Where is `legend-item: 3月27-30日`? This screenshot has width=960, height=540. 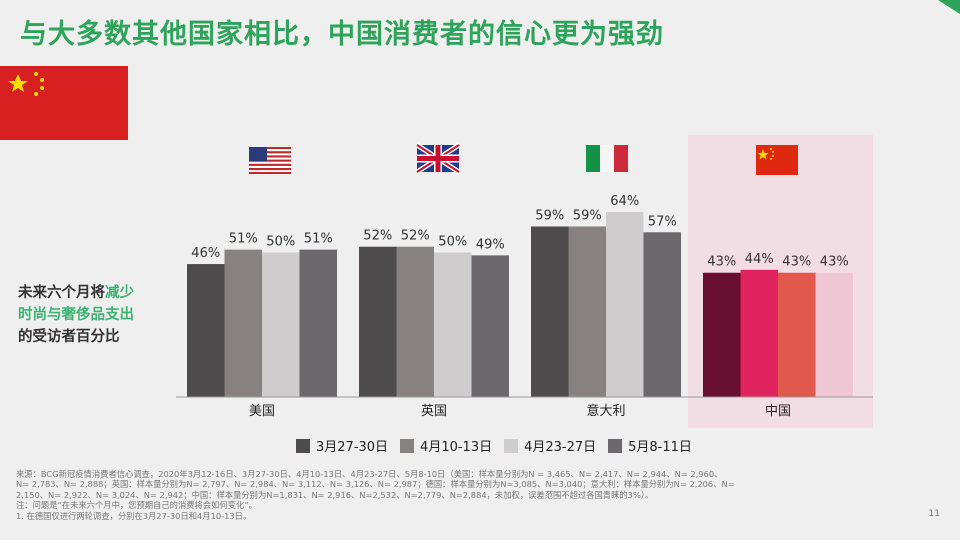 legend-item: 3月27-30日 is located at coordinates (342, 445).